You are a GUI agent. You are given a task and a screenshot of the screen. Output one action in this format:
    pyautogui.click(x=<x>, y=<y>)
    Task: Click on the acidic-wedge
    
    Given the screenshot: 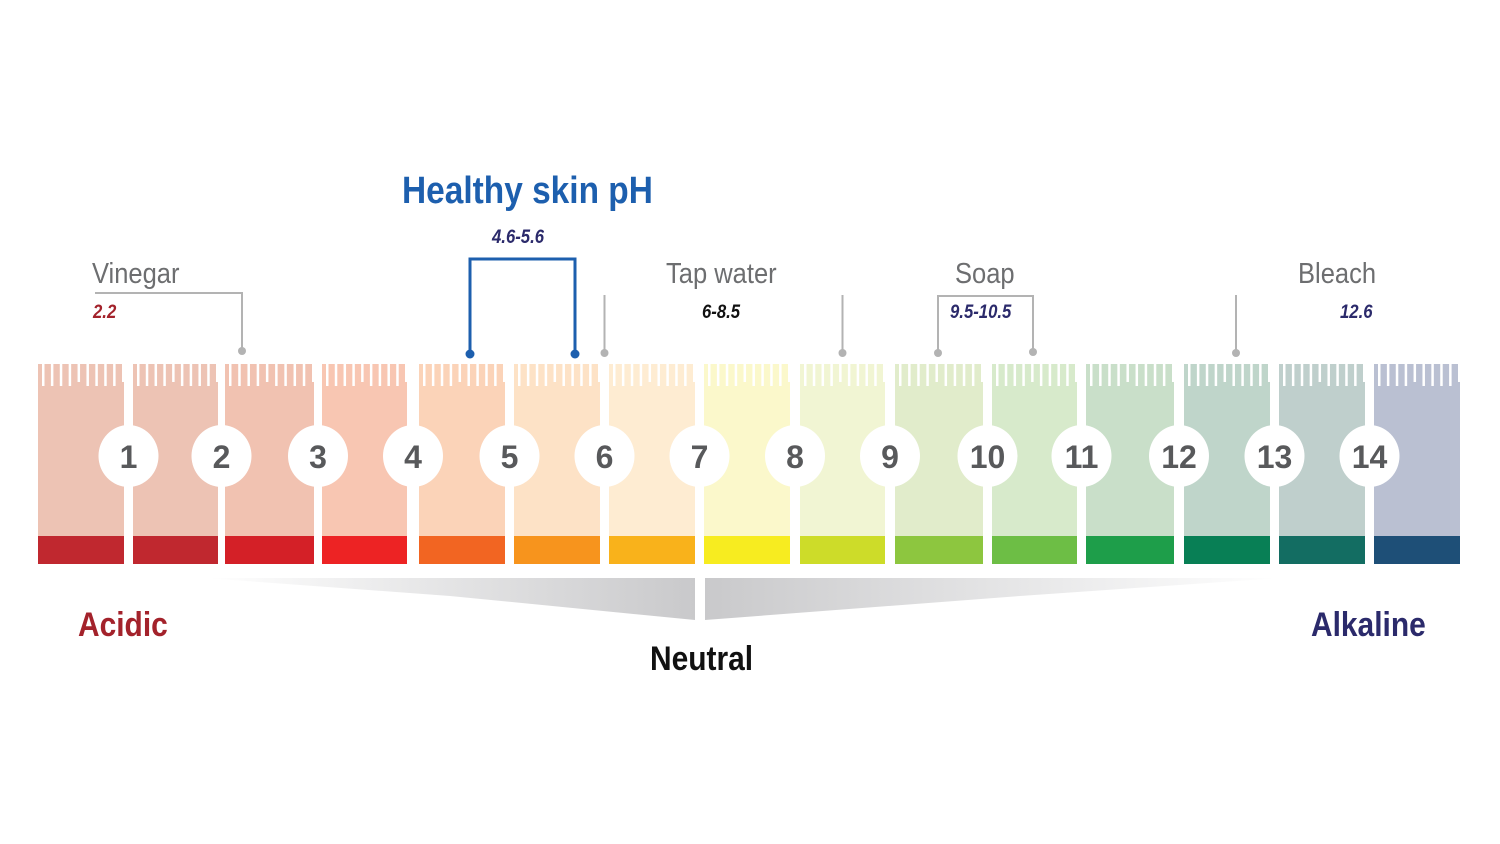 What is the action you would take?
    pyautogui.click(x=450, y=599)
    